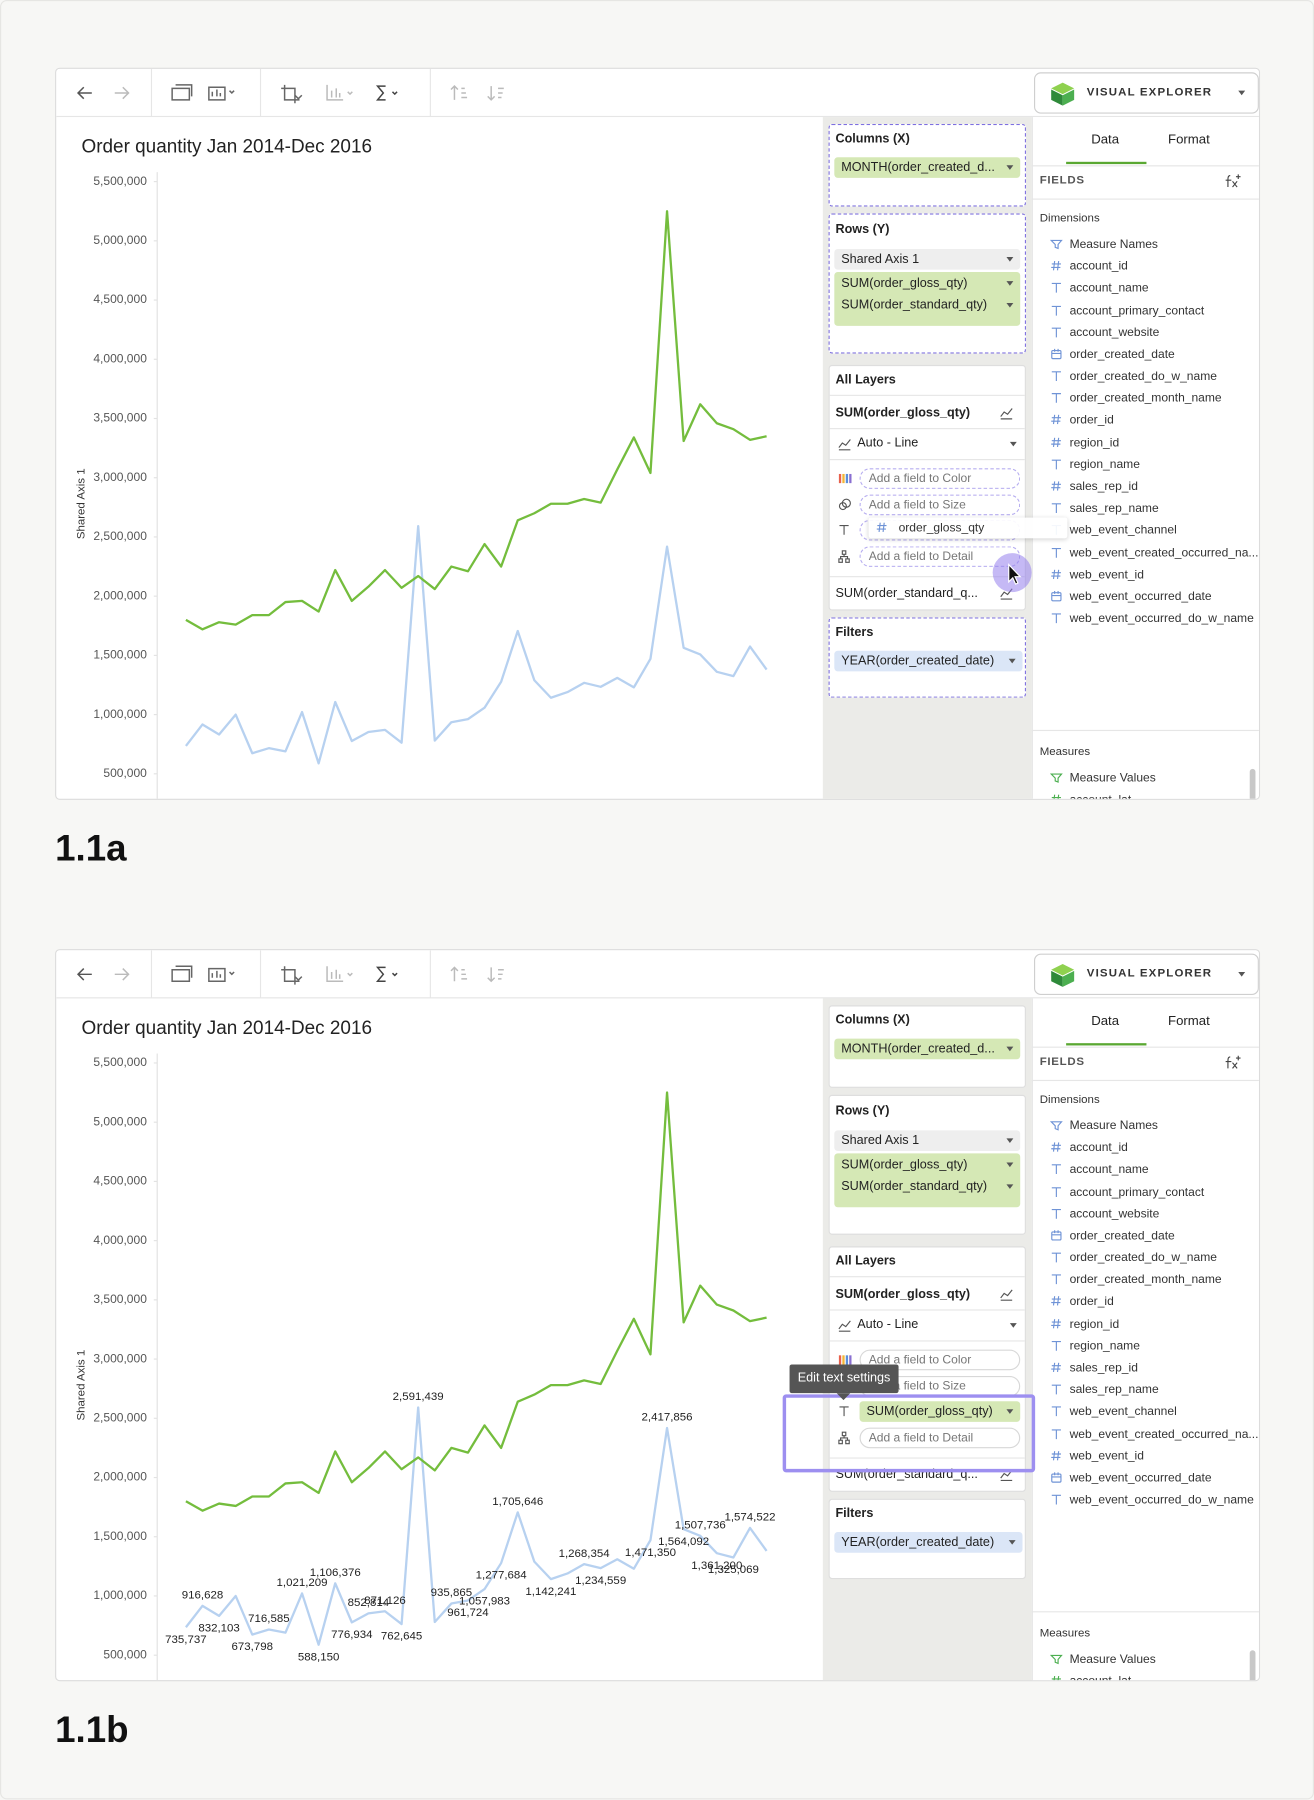 Image resolution: width=1314 pixels, height=1800 pixels. Describe the element at coordinates (292, 94) in the screenshot. I see `toolbar-button` at that location.